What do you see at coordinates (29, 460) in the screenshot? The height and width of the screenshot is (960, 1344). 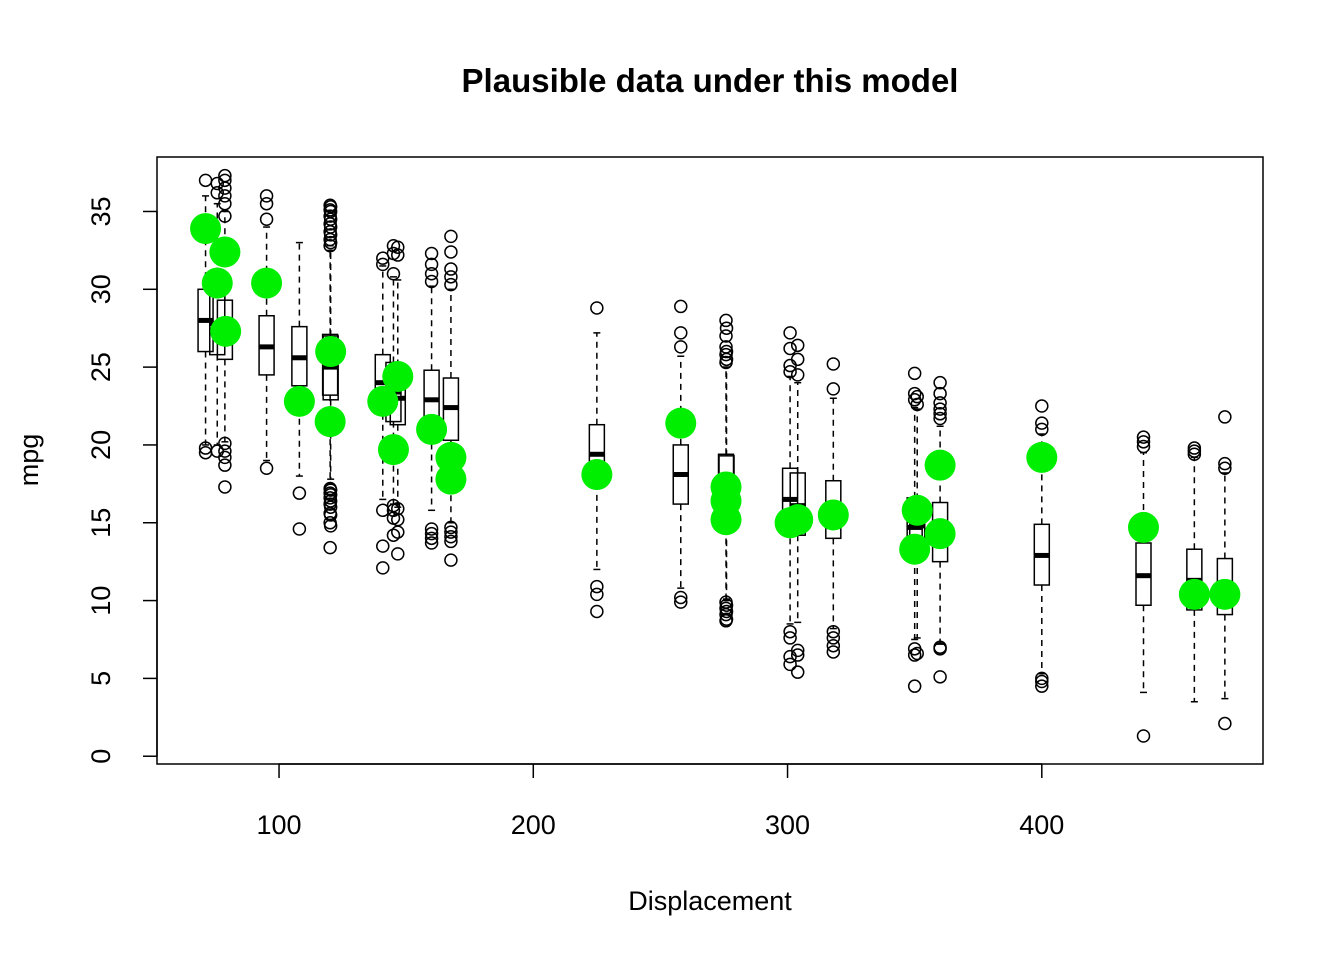 I see `y-axis-label: mpg` at bounding box center [29, 460].